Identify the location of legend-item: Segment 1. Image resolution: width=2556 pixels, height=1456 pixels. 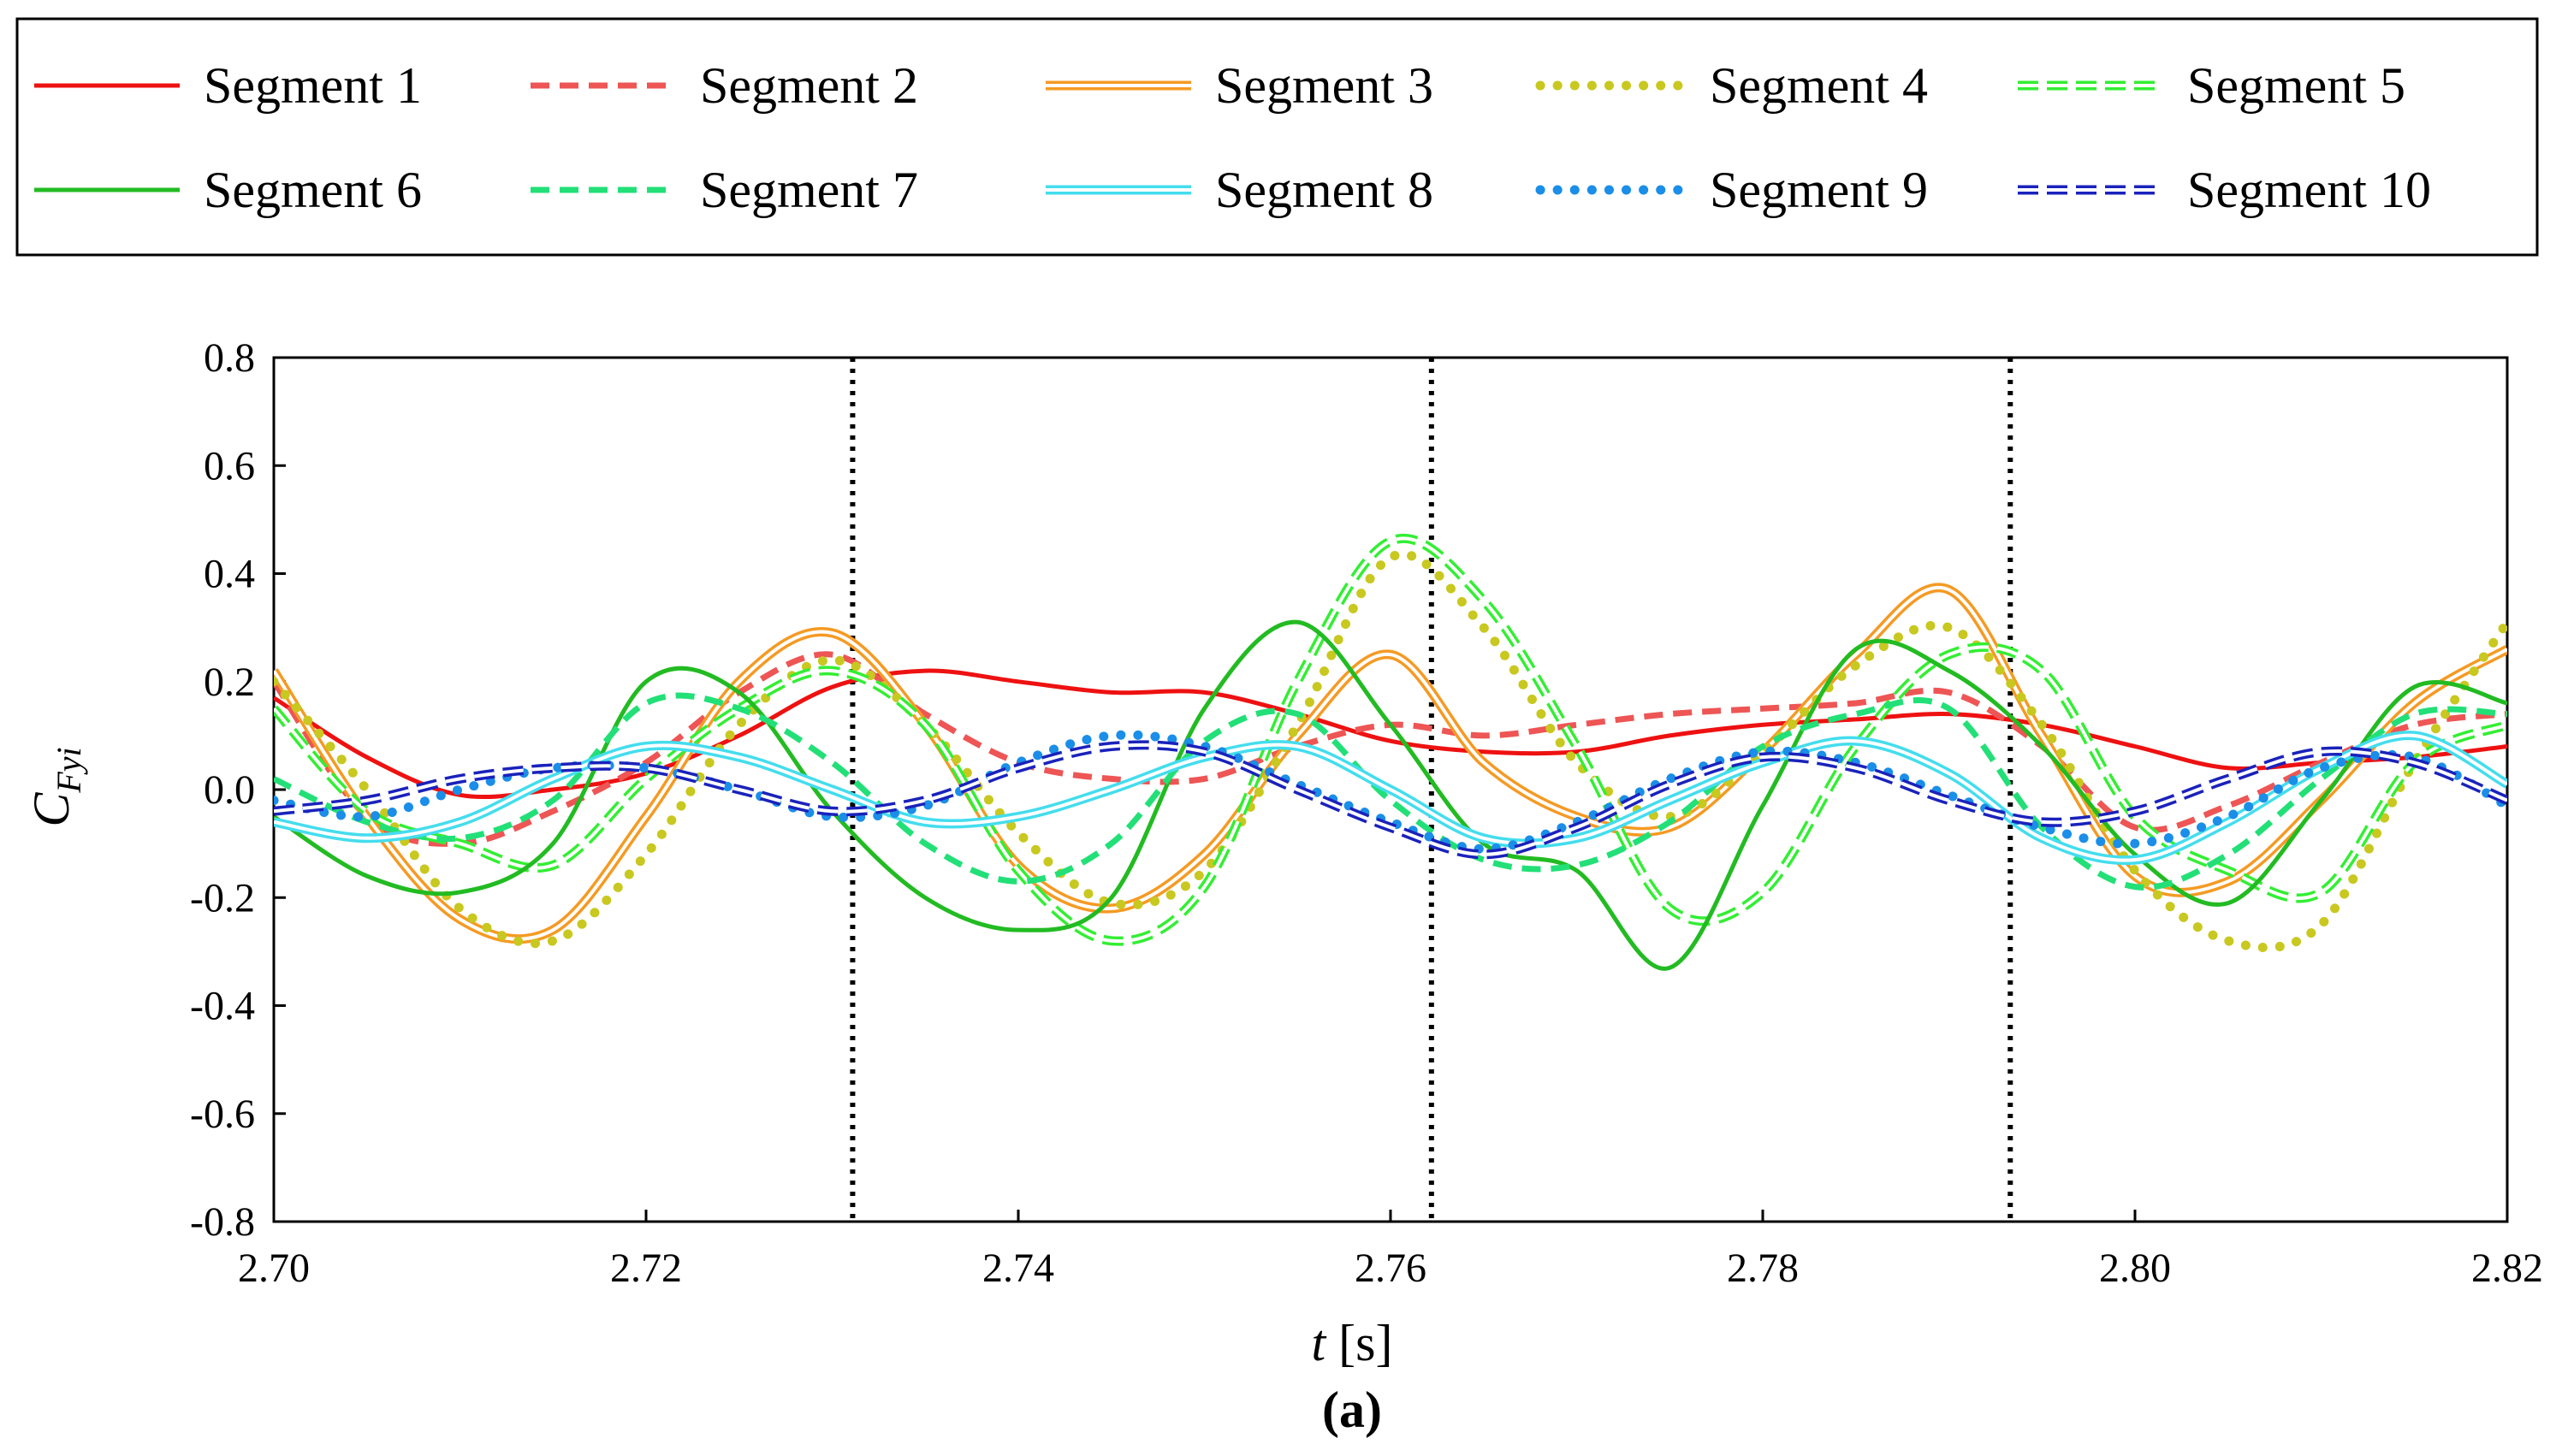
(228, 85).